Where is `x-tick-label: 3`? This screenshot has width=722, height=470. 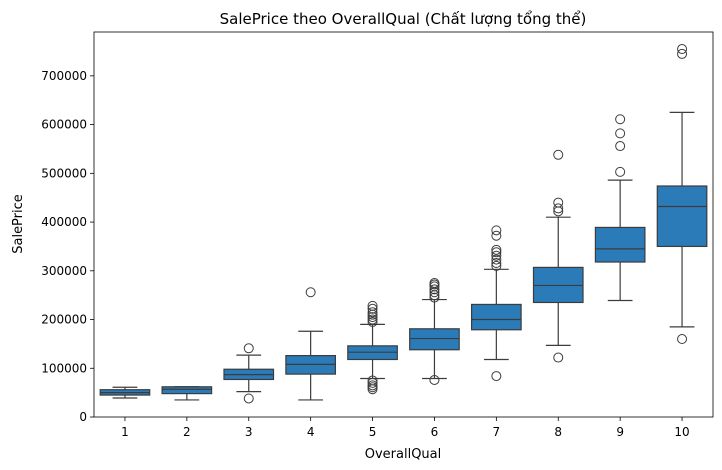
x-tick-label: 3 is located at coordinates (249, 432).